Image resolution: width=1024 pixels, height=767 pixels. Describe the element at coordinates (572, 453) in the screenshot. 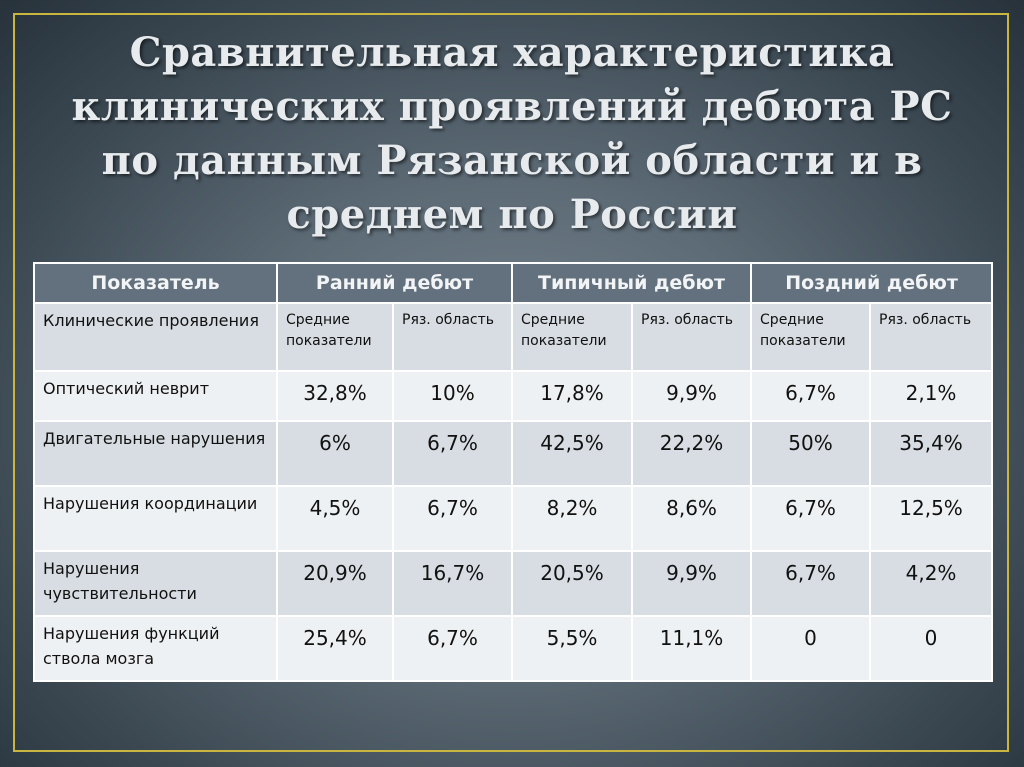

I see `table-cell: 42,5%` at that location.